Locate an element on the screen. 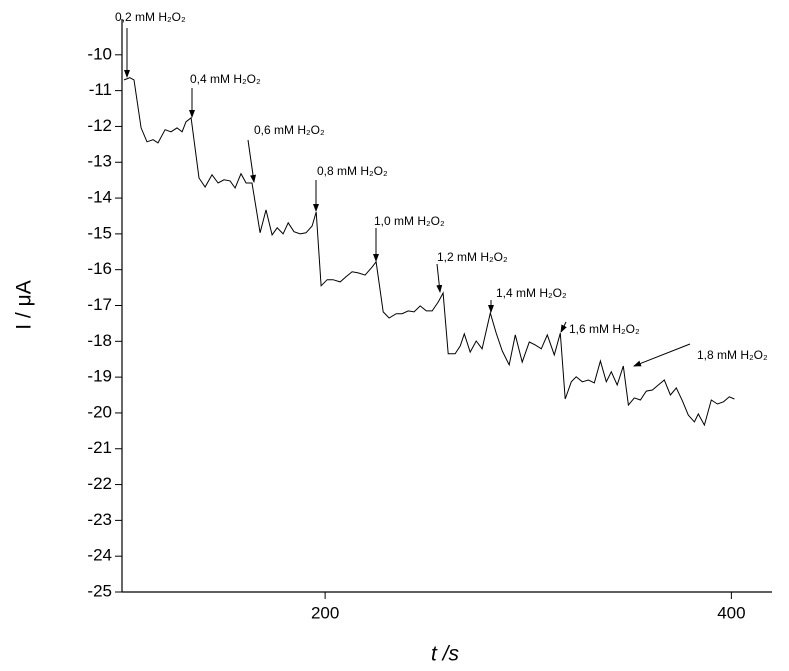 This screenshot has width=789, height=671. y-axis-label: I / μA is located at coordinates (24, 304).